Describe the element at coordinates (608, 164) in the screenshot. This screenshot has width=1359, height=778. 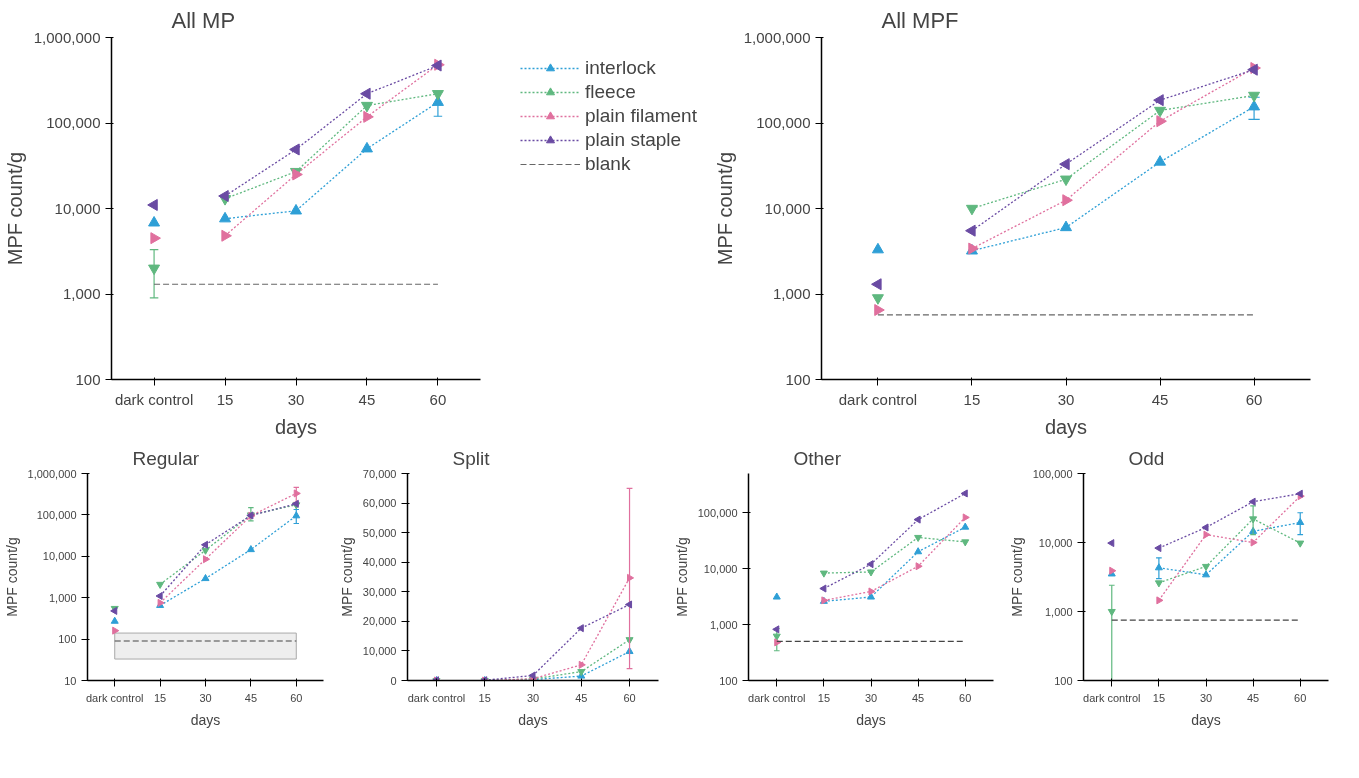
I see `legend-label: blank` at that location.